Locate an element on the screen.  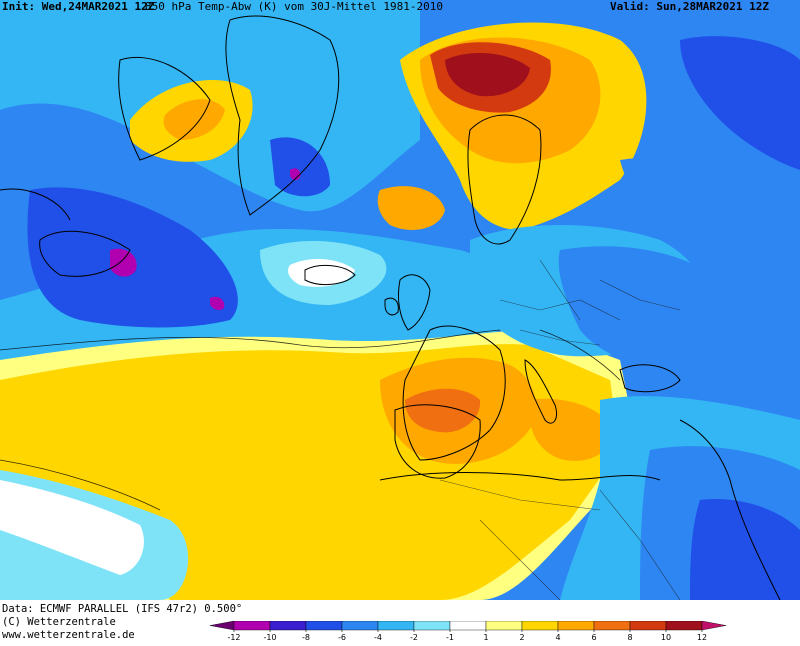
zone-white-south-atlantic is located at coordinates (72, 527).